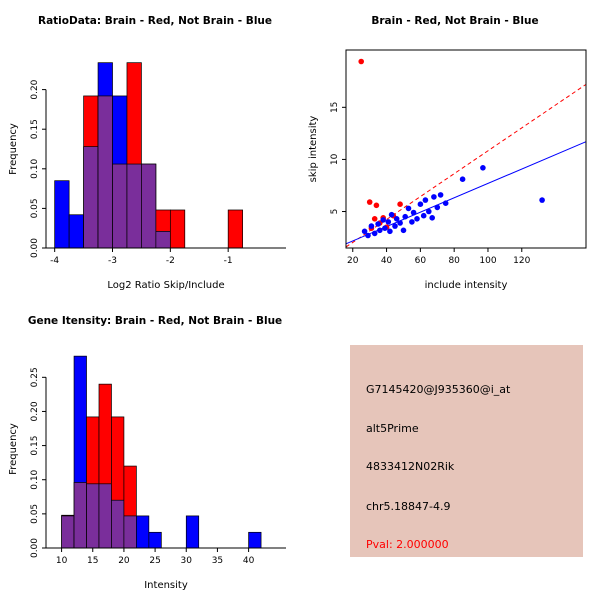 This screenshot has width=600, height=600. What do you see at coordinates (187, 561) in the screenshot?
I see `svg-text: 30` at bounding box center [187, 561].